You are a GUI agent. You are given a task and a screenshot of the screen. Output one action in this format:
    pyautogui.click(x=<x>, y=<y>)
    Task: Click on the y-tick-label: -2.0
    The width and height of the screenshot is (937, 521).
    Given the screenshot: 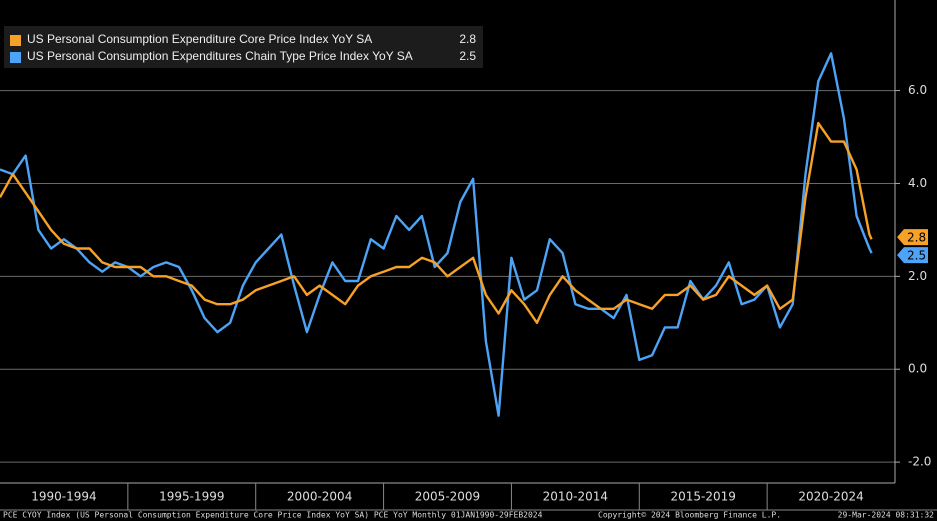 What is the action you would take?
    pyautogui.click(x=919, y=462)
    